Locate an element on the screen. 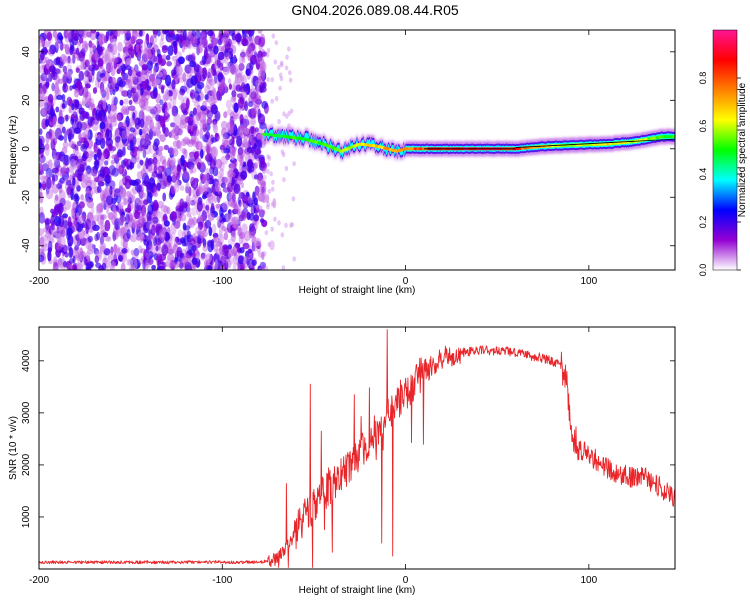 Image resolution: width=750 pixels, height=600 pixels. spectrogram-x-tick-label: -200 is located at coordinates (39, 281).